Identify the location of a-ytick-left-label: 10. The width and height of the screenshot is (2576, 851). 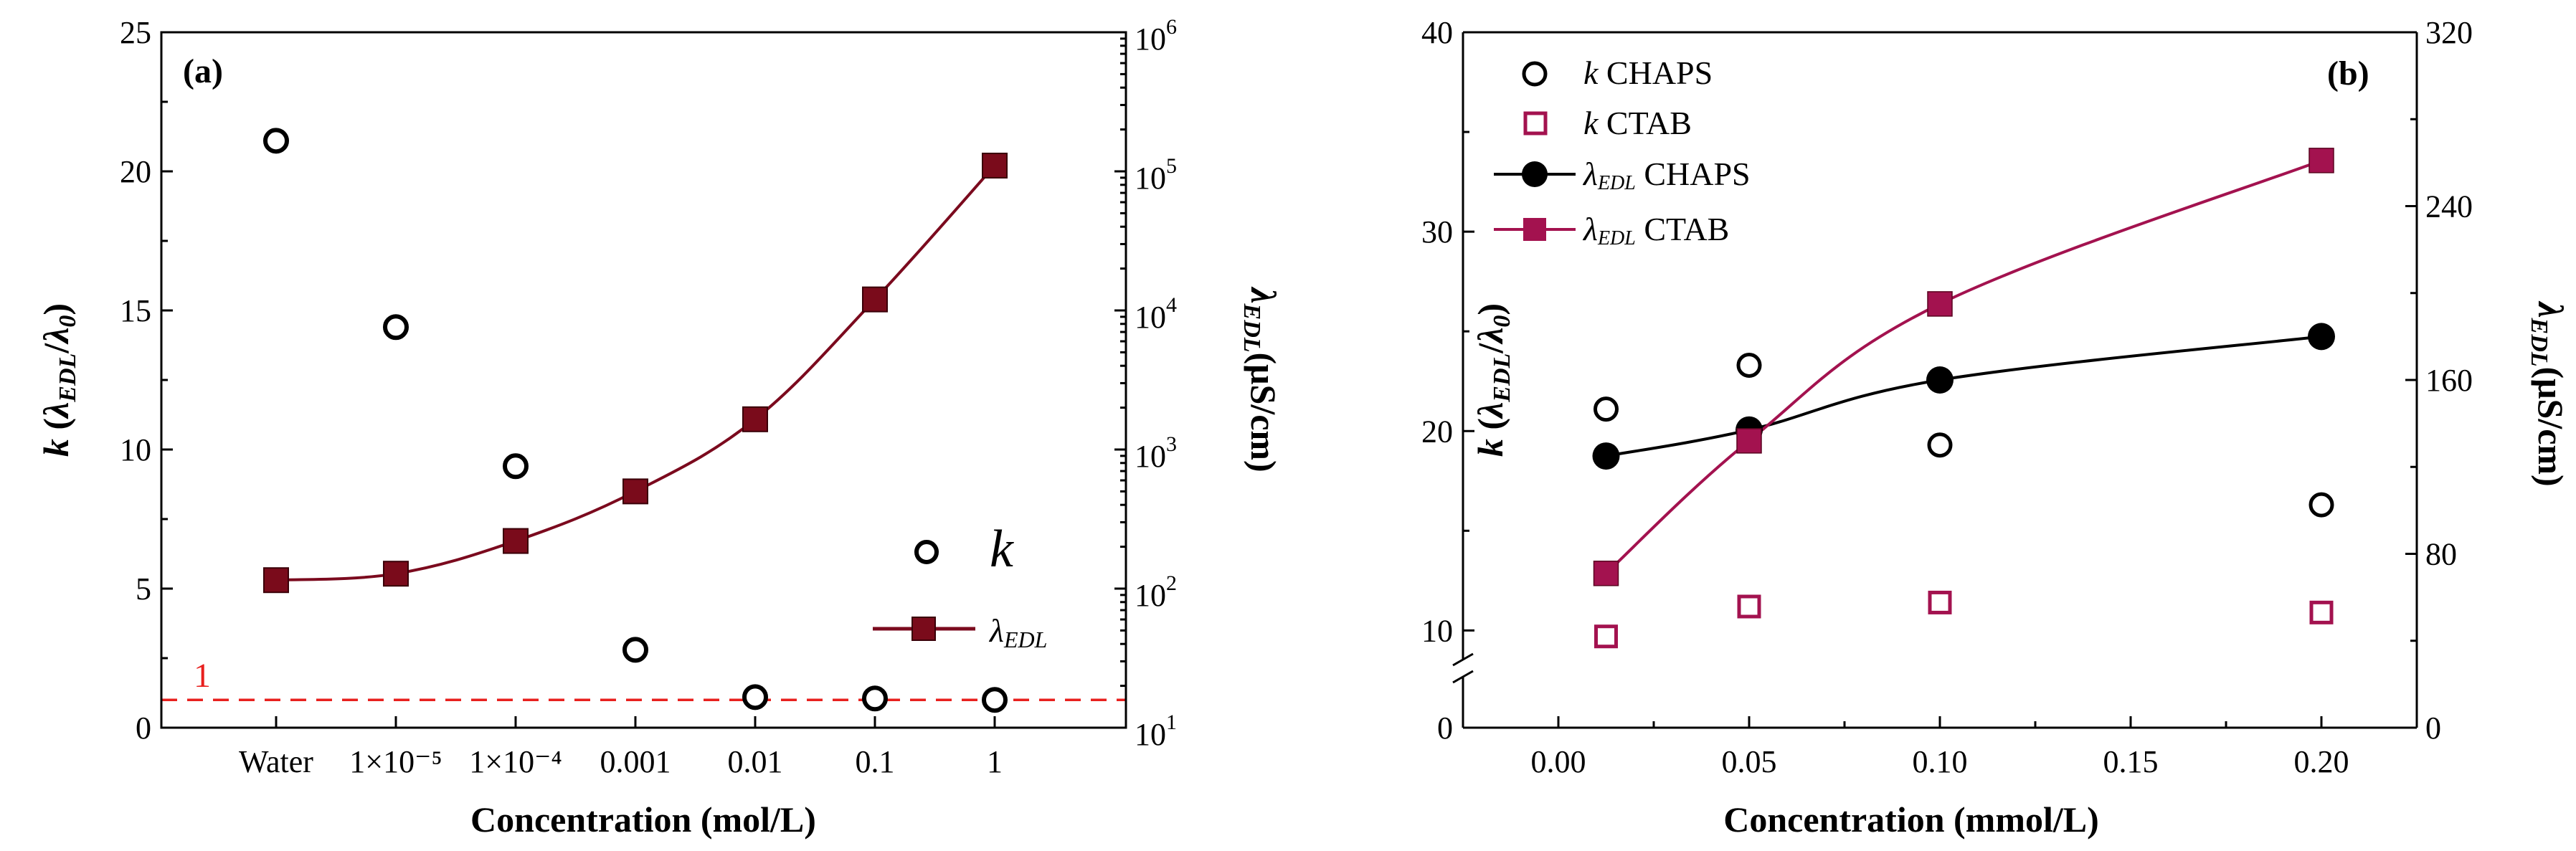
(135, 449).